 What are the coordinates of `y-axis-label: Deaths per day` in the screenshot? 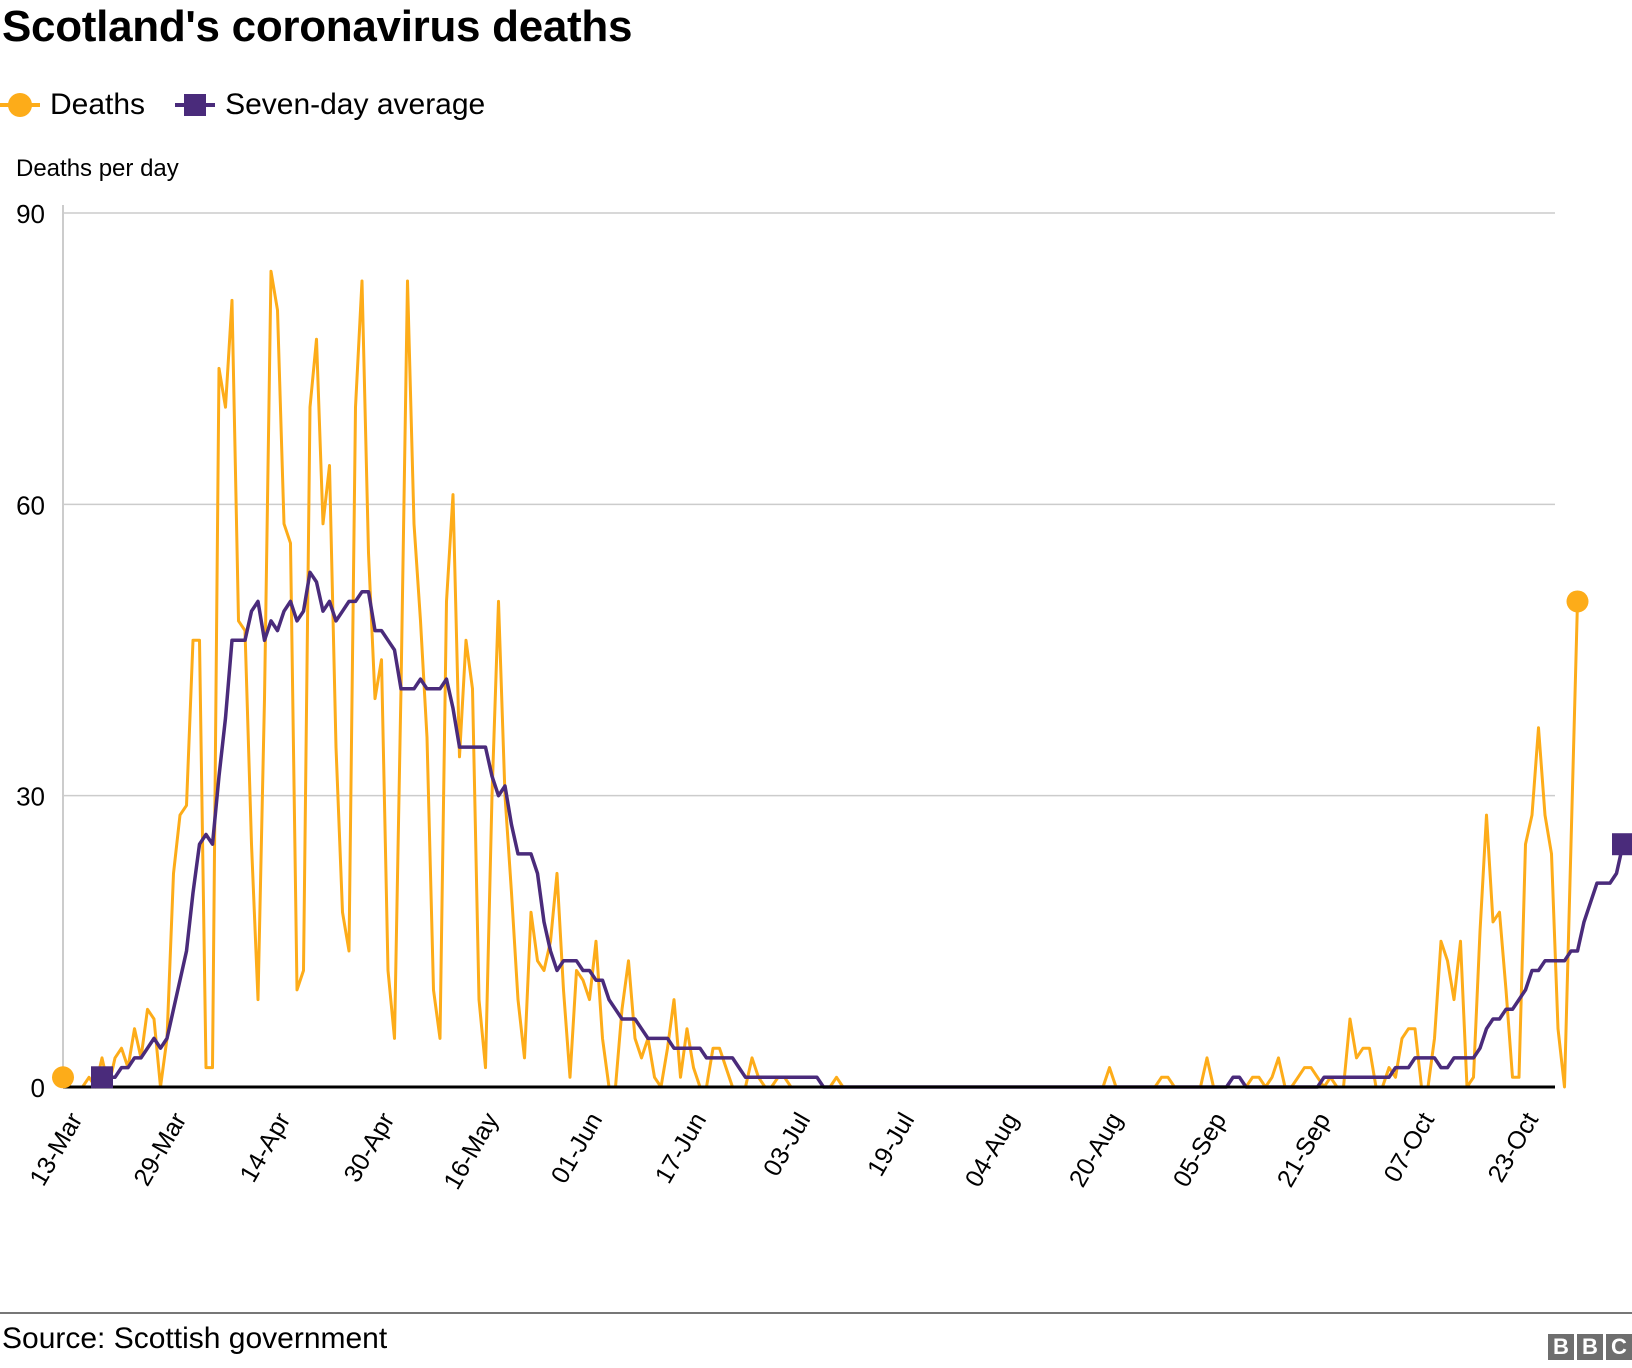 It's located at (97, 168).